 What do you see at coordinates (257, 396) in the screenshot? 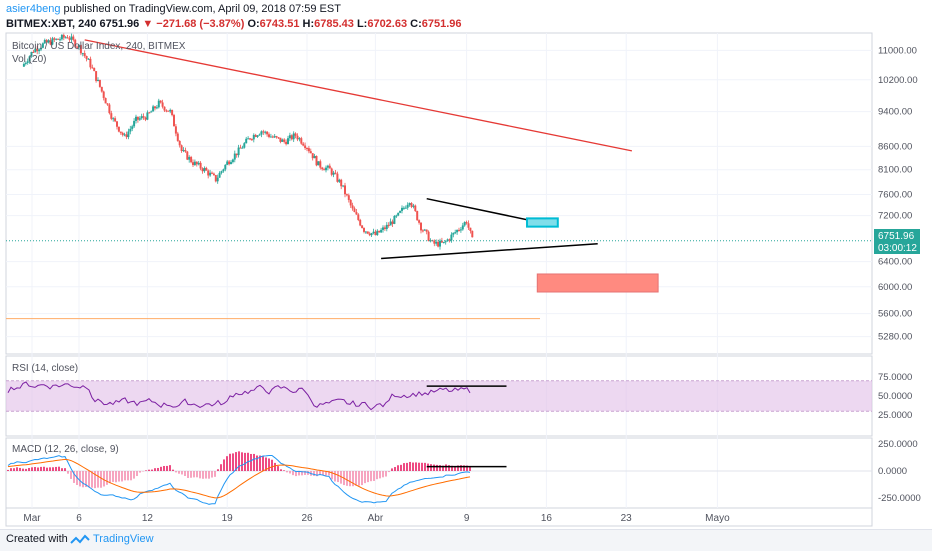
I see `rsi-series` at bounding box center [257, 396].